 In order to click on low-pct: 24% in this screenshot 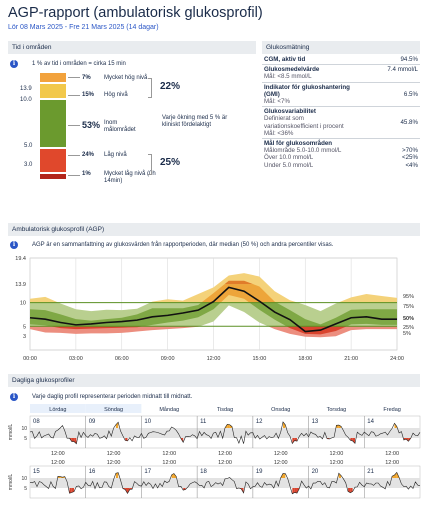, I will do `click(88, 155)`.